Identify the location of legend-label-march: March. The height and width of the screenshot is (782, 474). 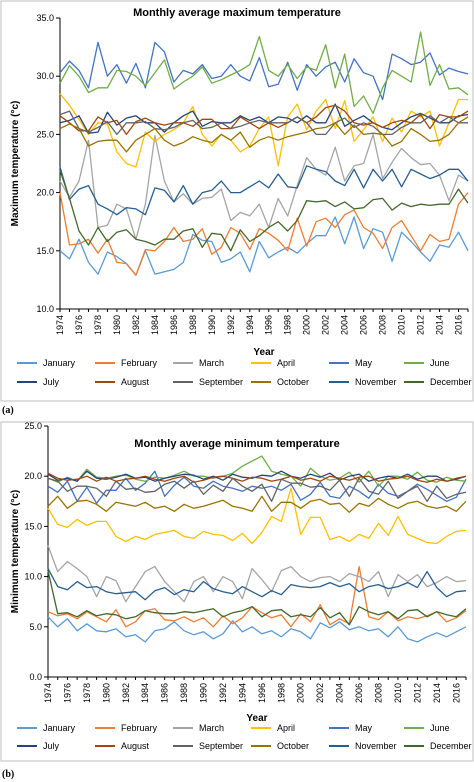
(211, 363).